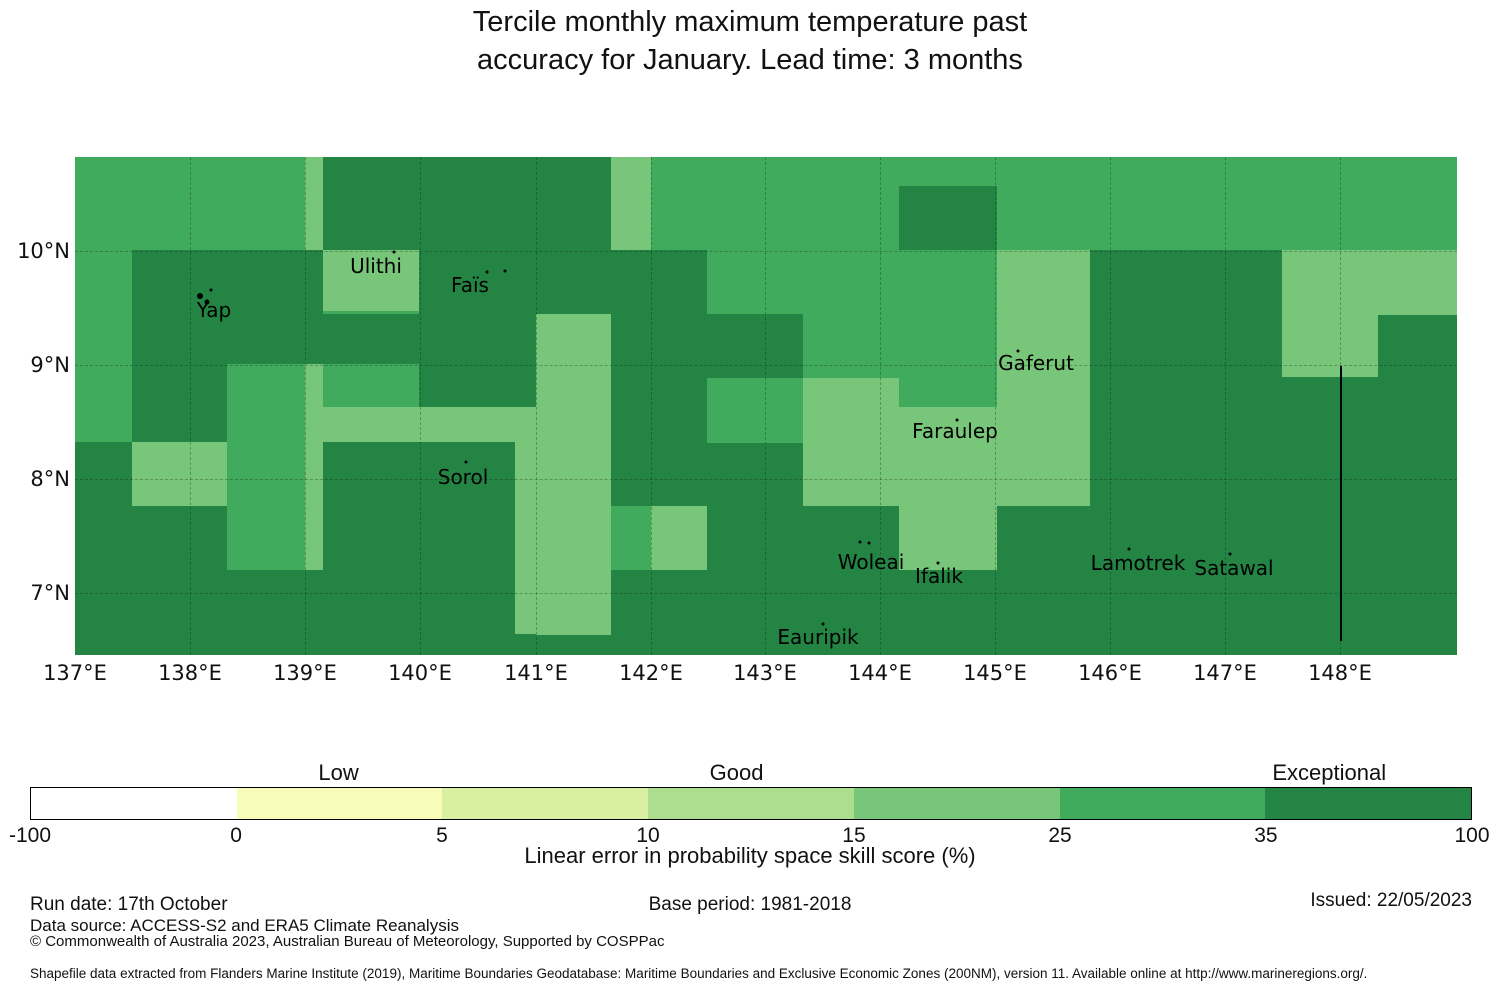  Describe the element at coordinates (536, 673) in the screenshot. I see `x-tick-label: 141°E` at that location.